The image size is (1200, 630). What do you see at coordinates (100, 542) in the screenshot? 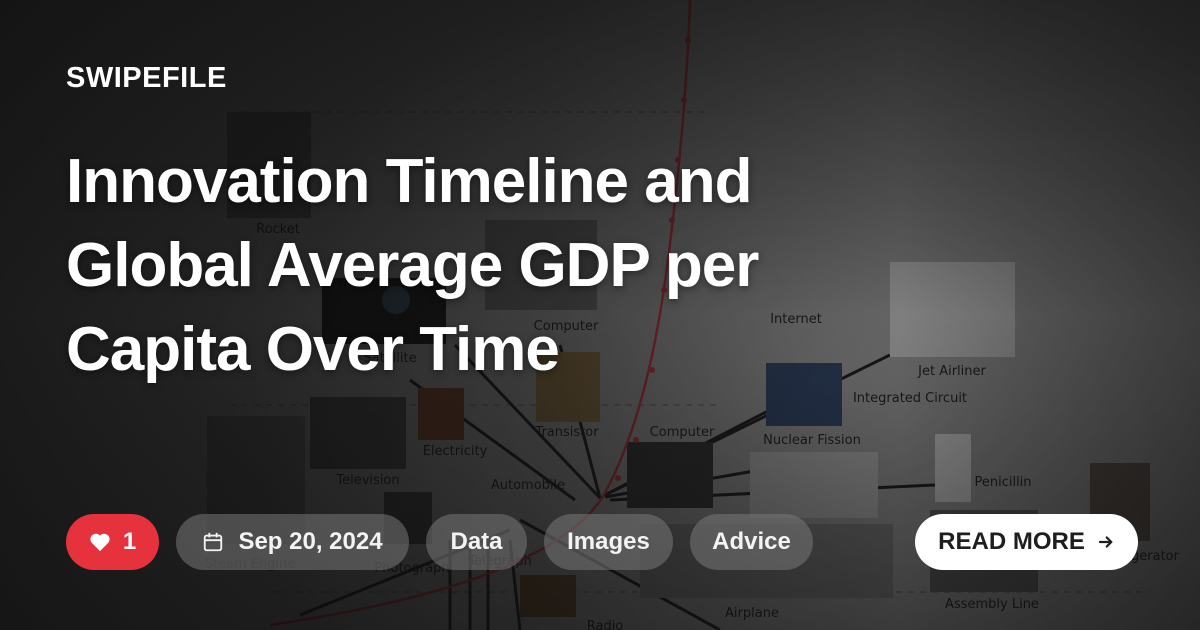
I see `heart-icon` at bounding box center [100, 542].